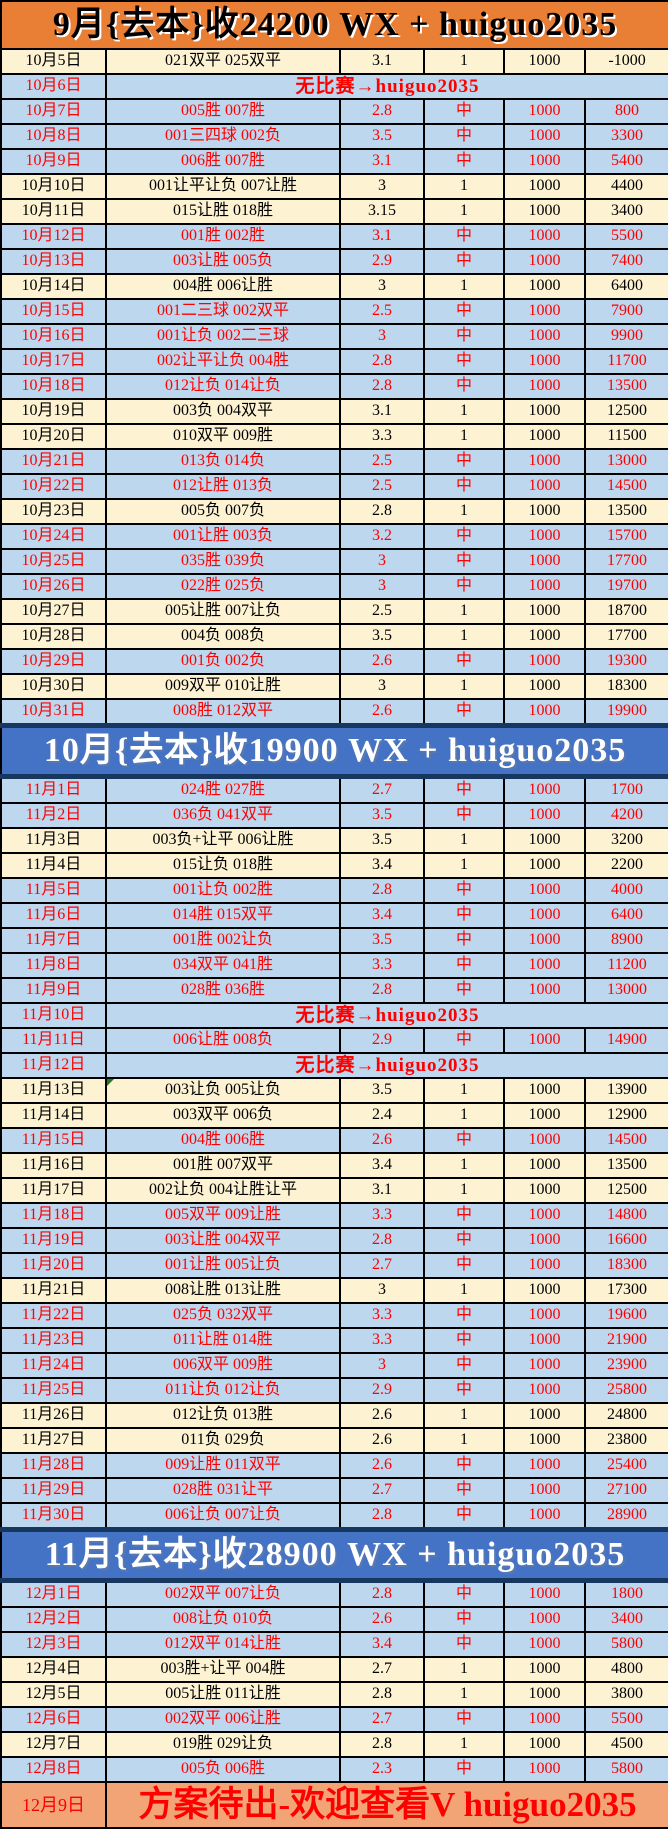 The height and width of the screenshot is (1829, 668). Describe the element at coordinates (625, 1115) in the screenshot. I see `profit-cell: 12900` at that location.